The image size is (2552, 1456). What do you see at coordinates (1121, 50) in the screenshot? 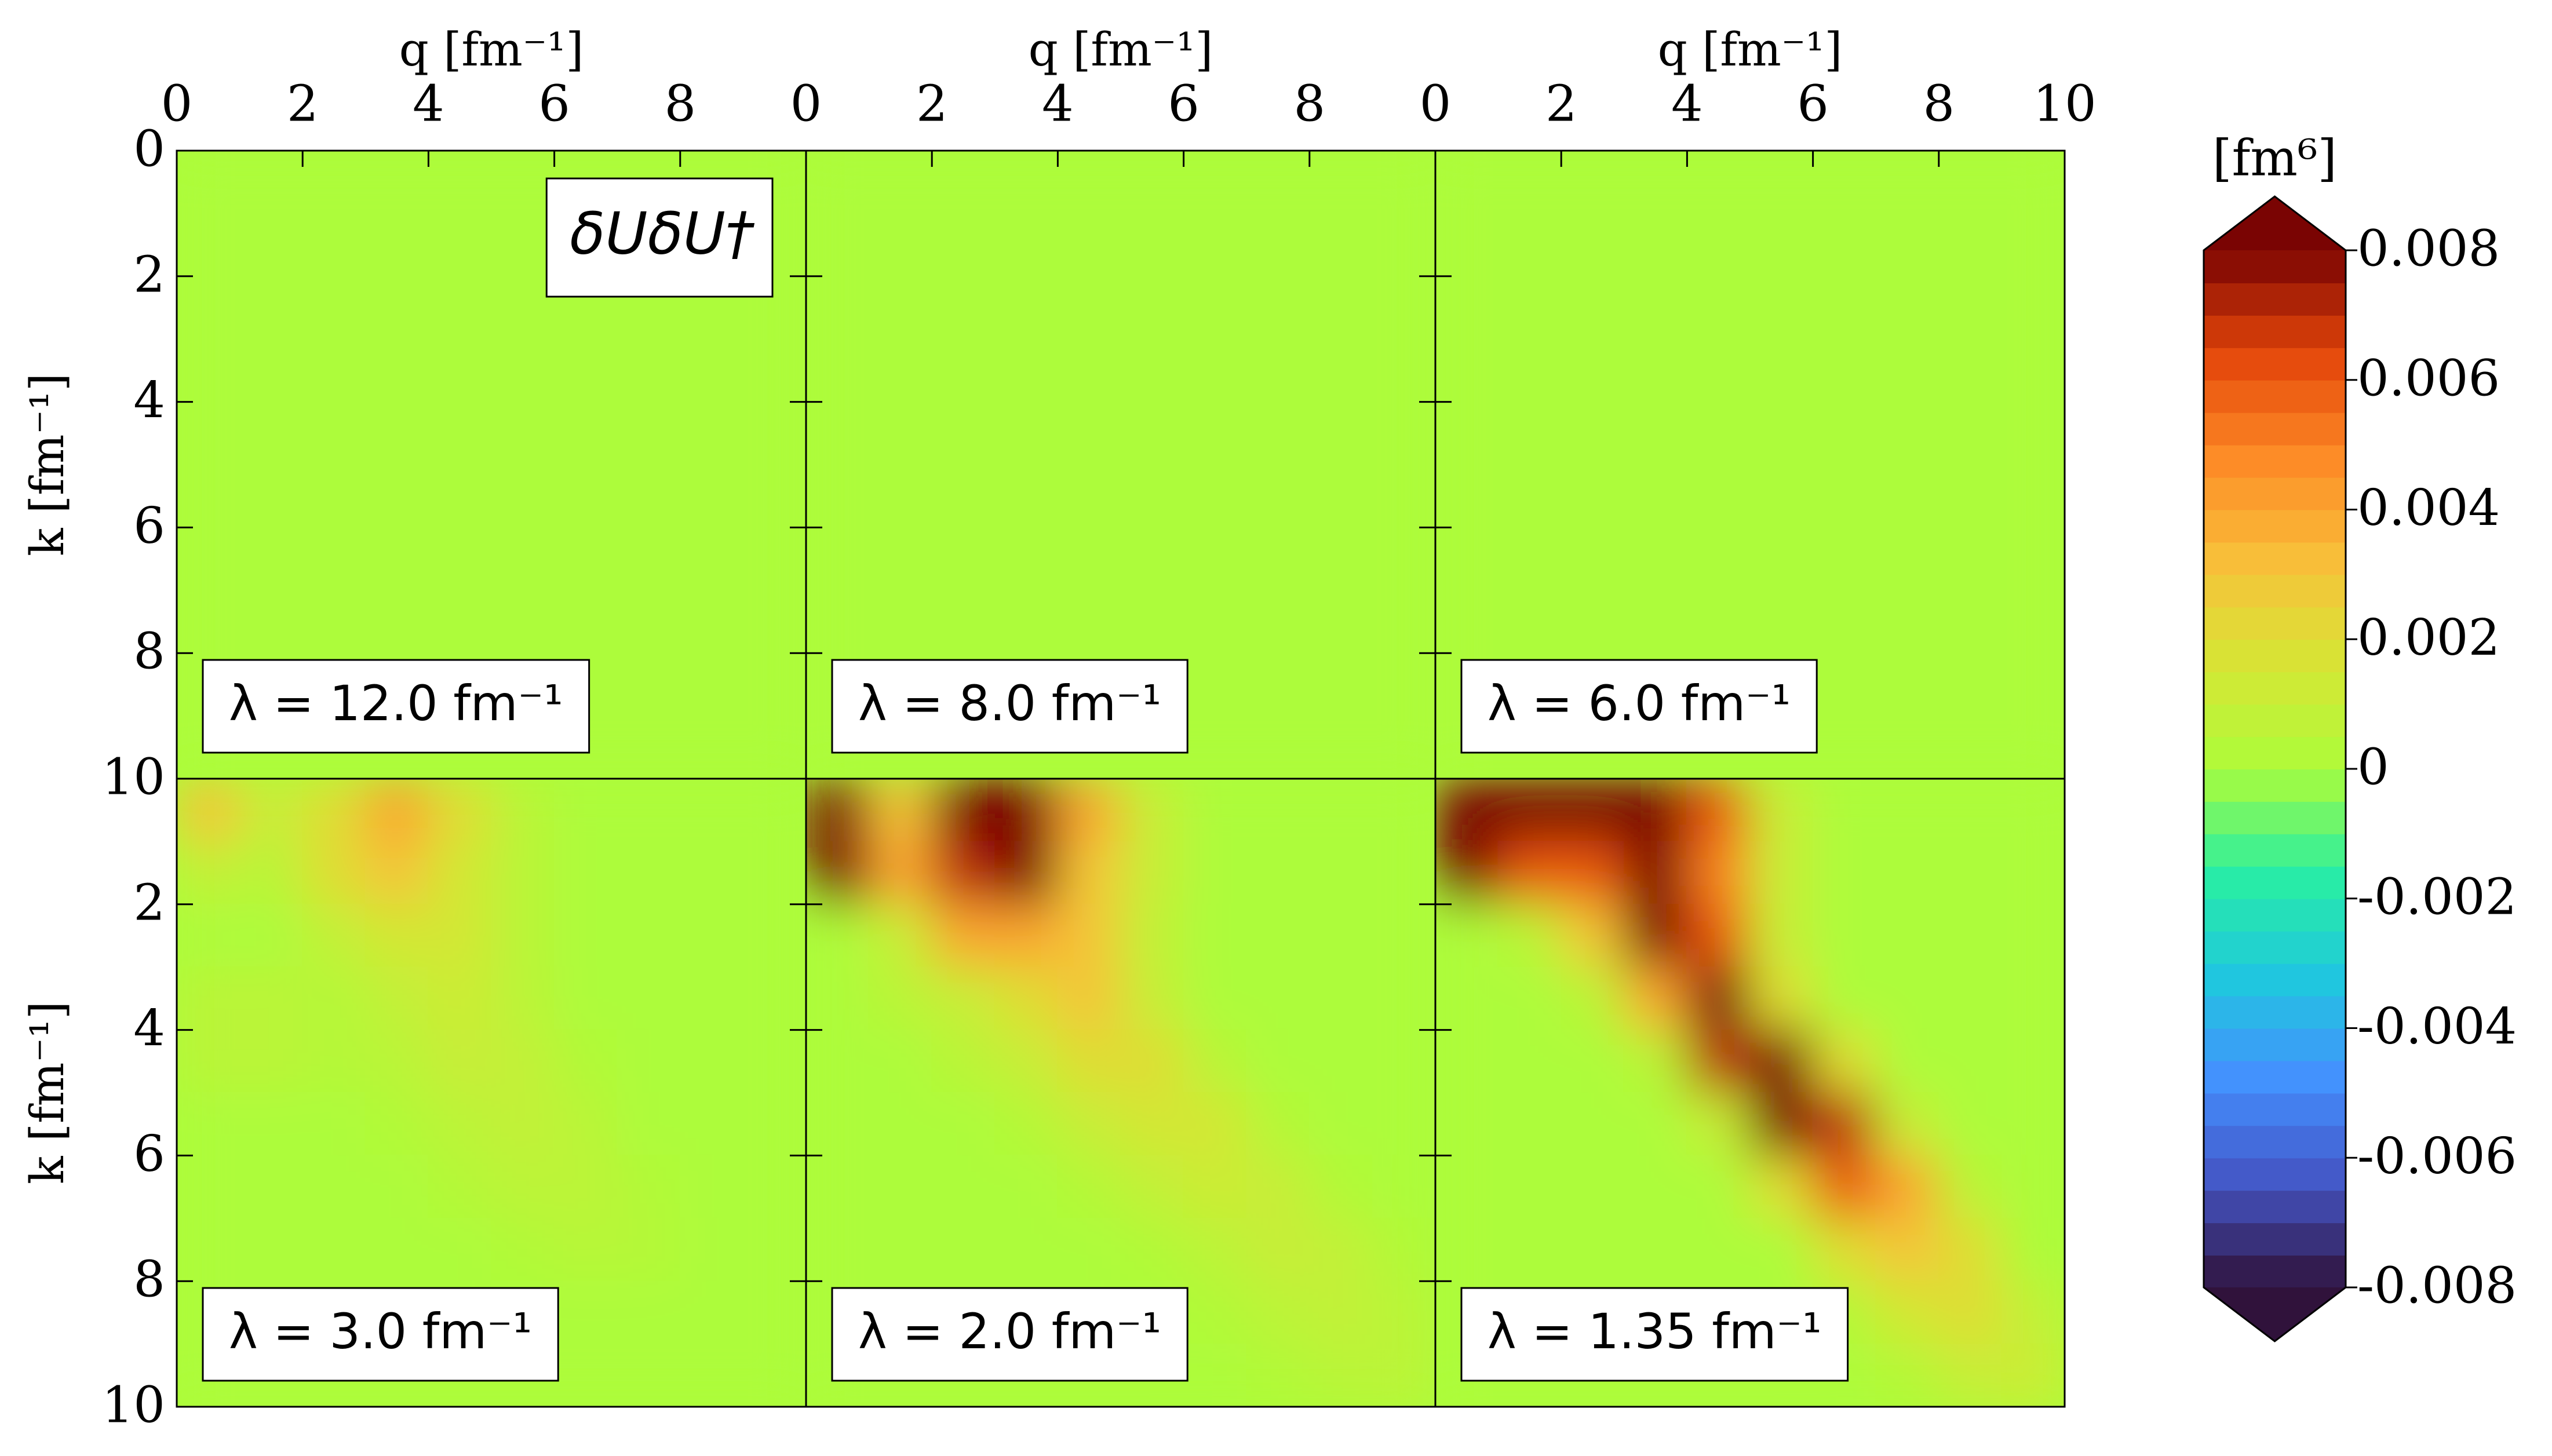
I see `x-axis-label: q [fm⁻¹]` at bounding box center [1121, 50].